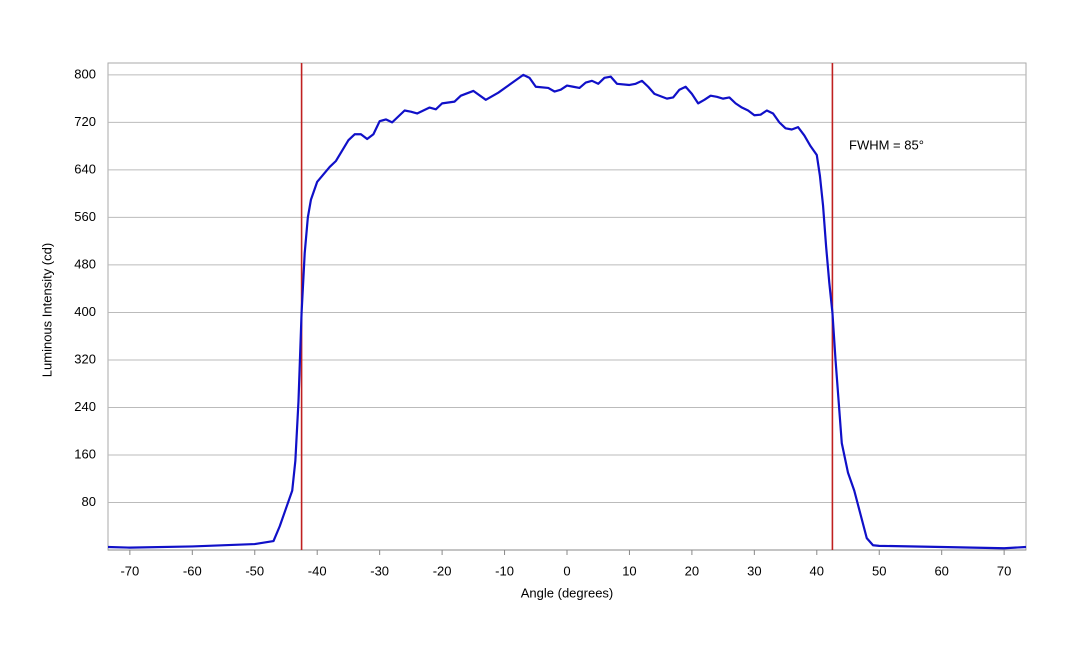 This screenshot has height=653, width=1080. What do you see at coordinates (254, 570) in the screenshot?
I see `x-tick-label: -50` at bounding box center [254, 570].